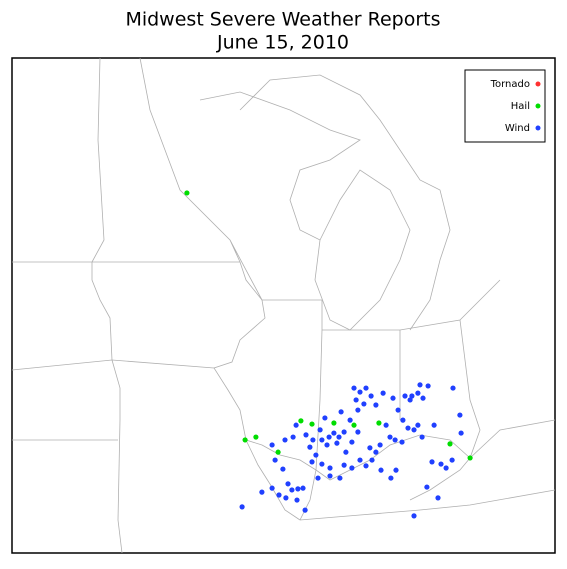  What do you see at coordinates (510, 84) in the screenshot?
I see `legend-label: Tornado` at bounding box center [510, 84].